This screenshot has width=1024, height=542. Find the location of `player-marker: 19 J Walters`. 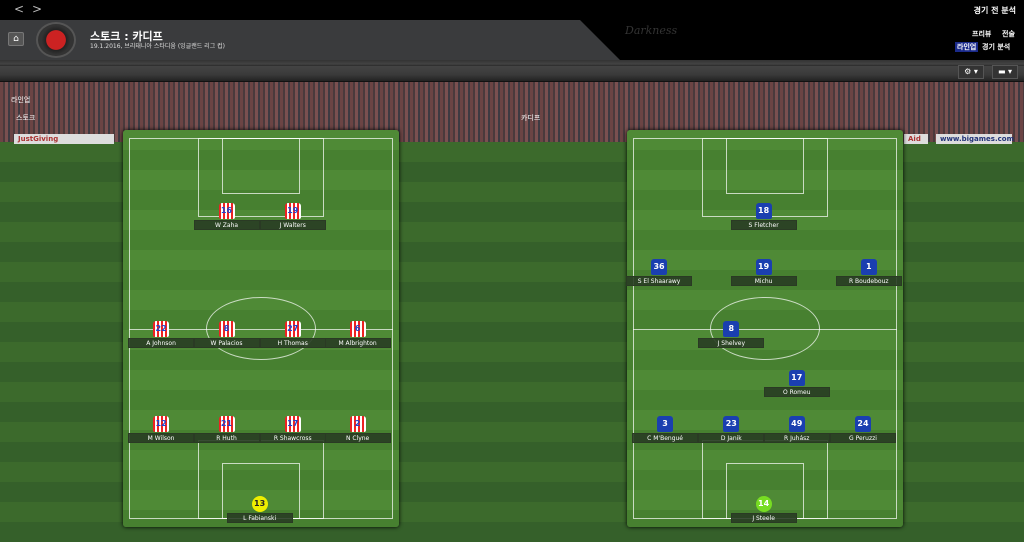

player-marker: 19 J Walters is located at coordinates (292, 217).